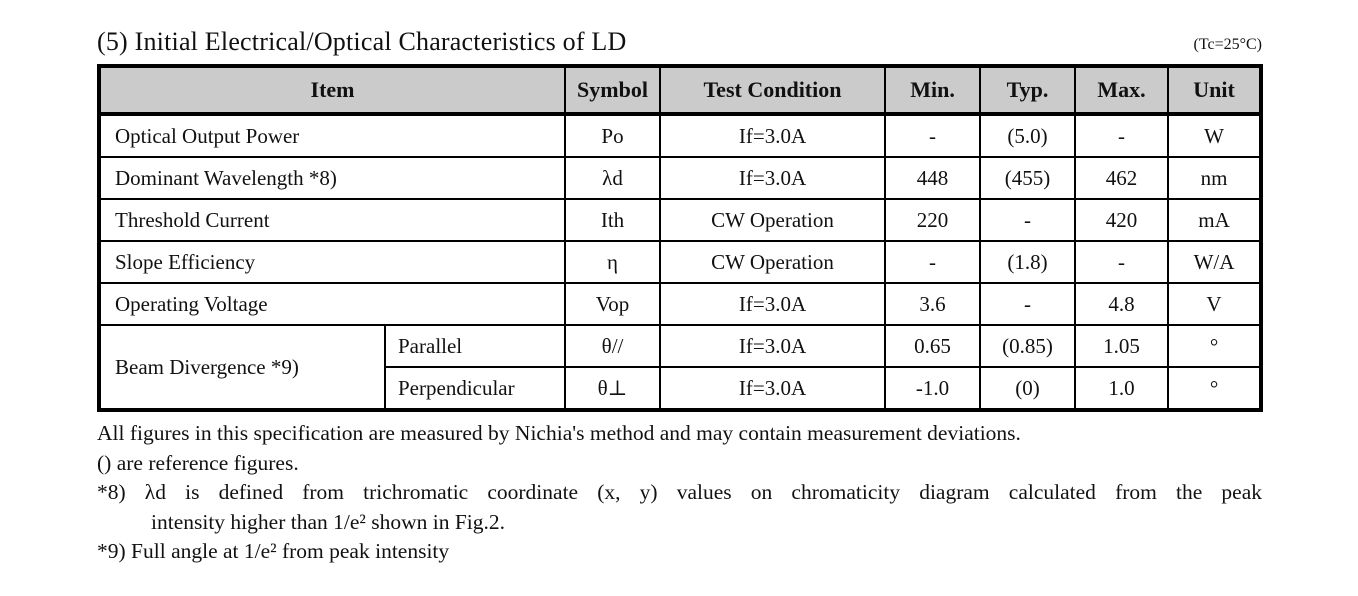 Image resolution: width=1358 pixels, height=596 pixels. I want to click on cell-min: 448, so click(933, 178).